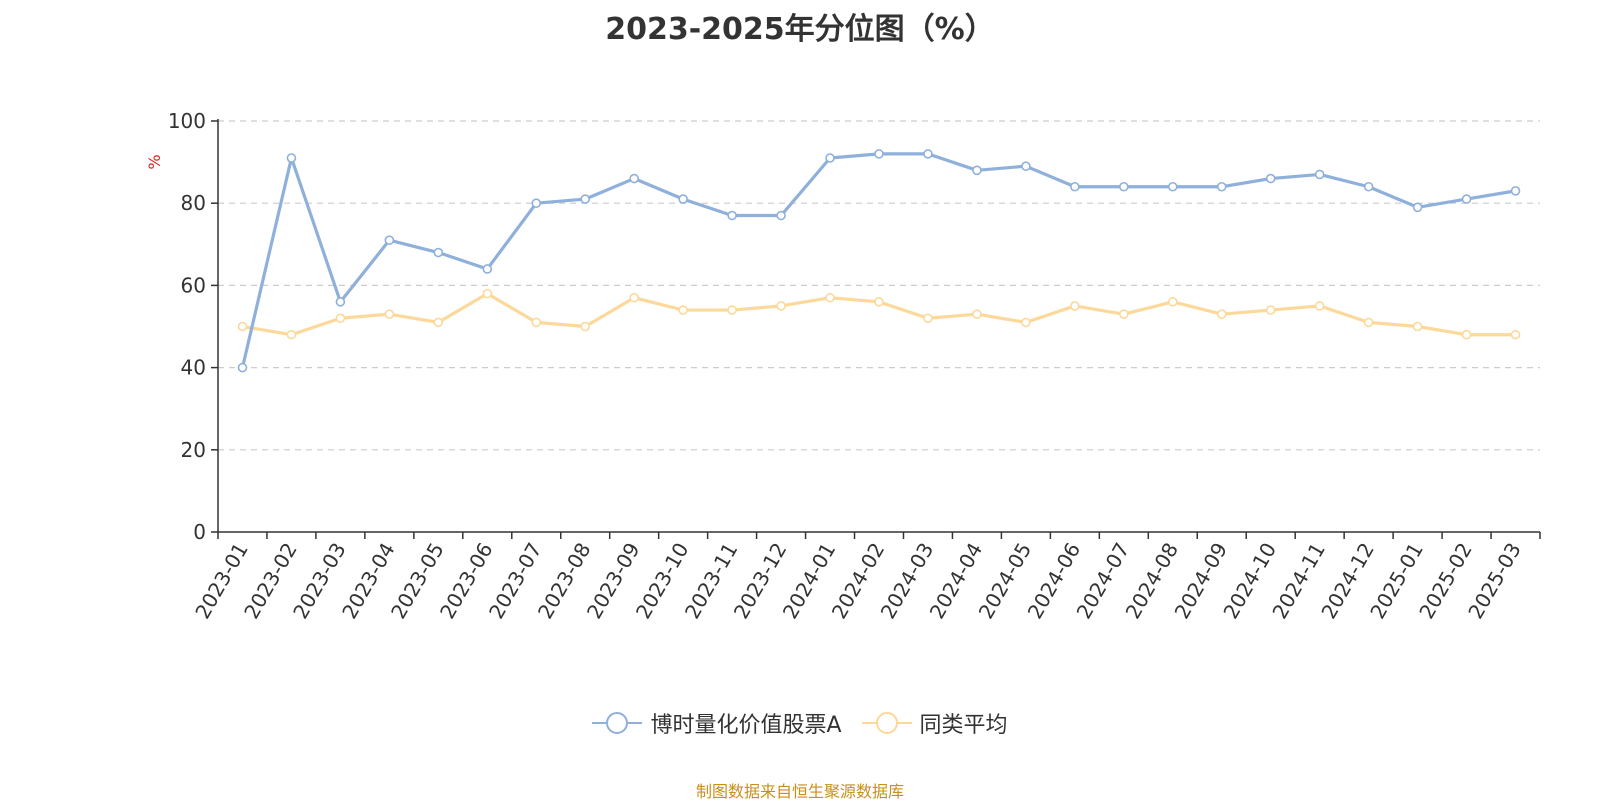 The width and height of the screenshot is (1600, 802). I want to click on source-note: 制图数据来自恒生聚源数据库, so click(799, 791).